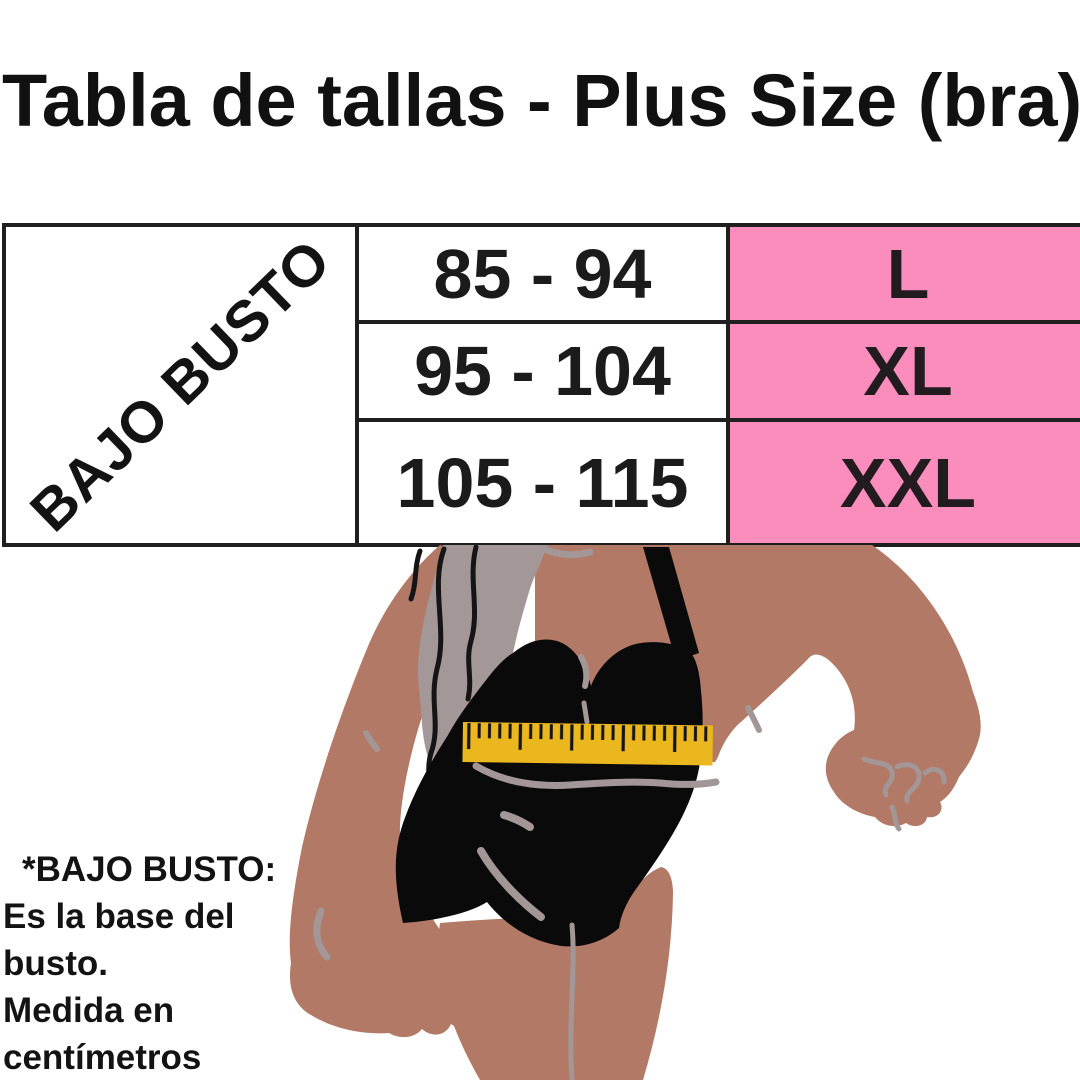 This screenshot has width=1080, height=1085. I want to click on legs-shape, so click(555, 973).